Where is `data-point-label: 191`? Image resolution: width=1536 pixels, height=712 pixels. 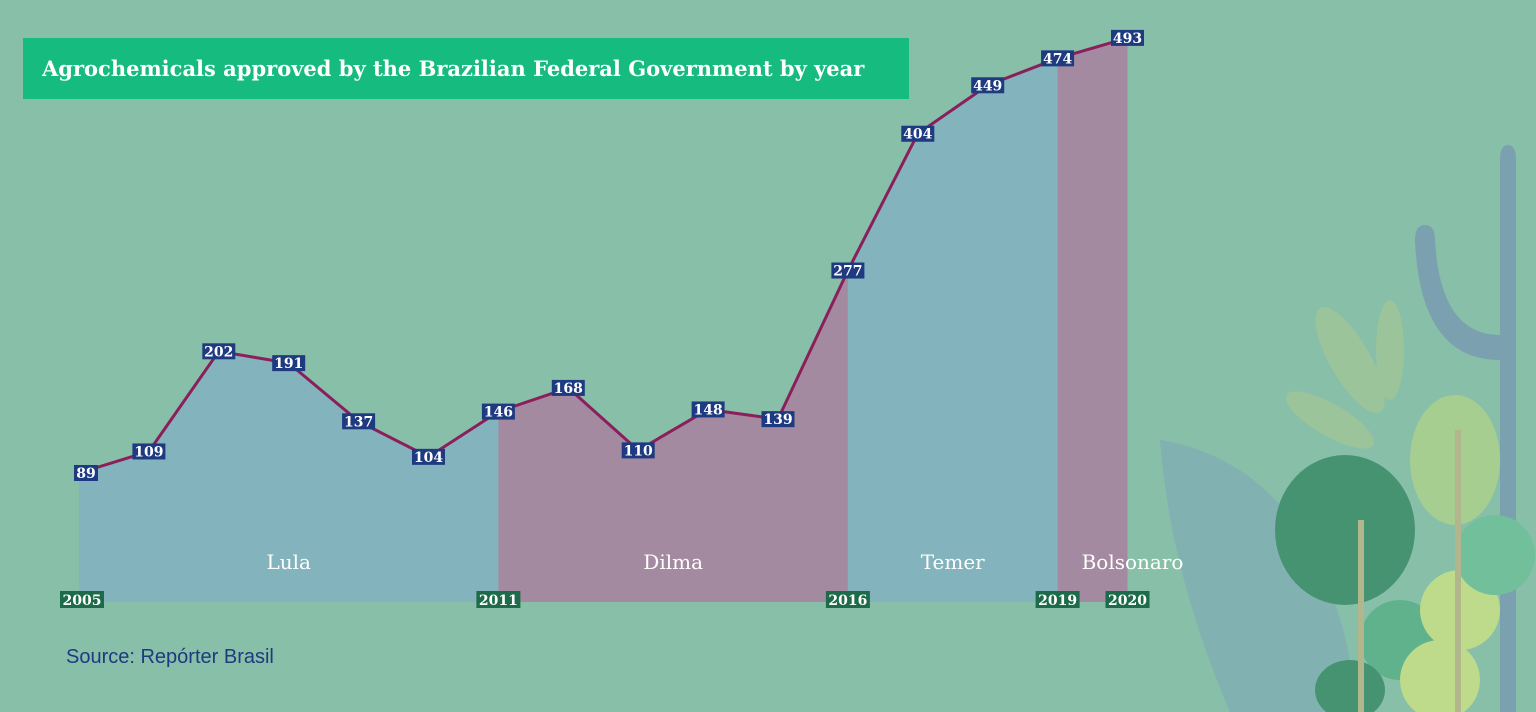
data-point-label: 191 is located at coordinates (289, 363).